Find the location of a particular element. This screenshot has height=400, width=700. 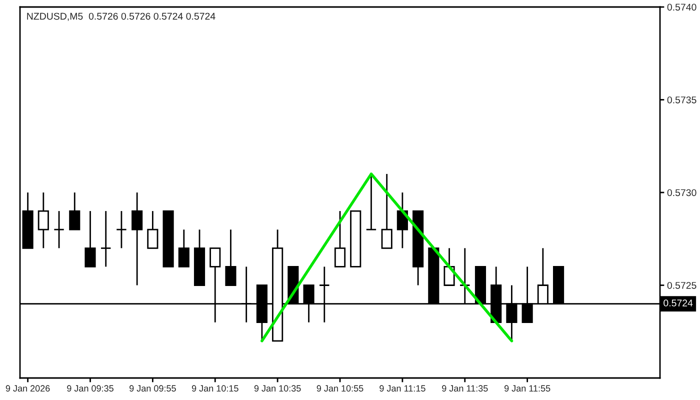

x-tick-label: 9 Jan 10:15 is located at coordinates (215, 388).